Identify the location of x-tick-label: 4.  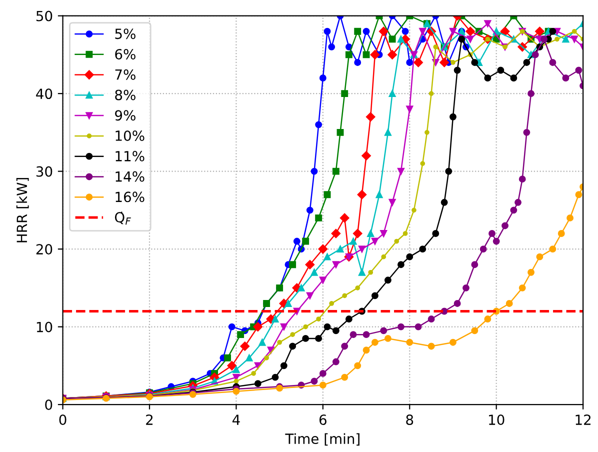
(236, 419).